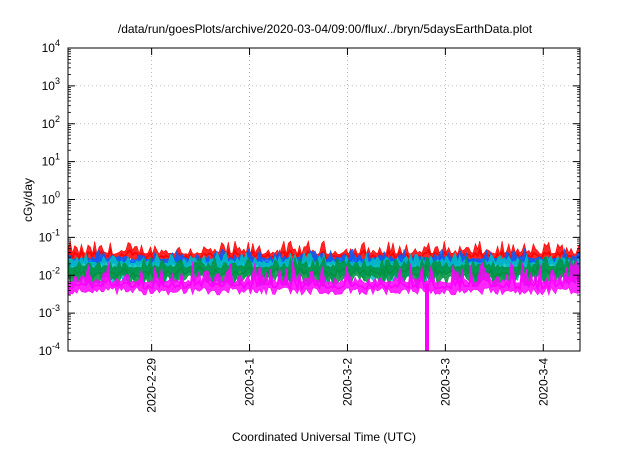 The image size is (640, 453). I want to click on y-axis-label: cGy/day, so click(28, 200).